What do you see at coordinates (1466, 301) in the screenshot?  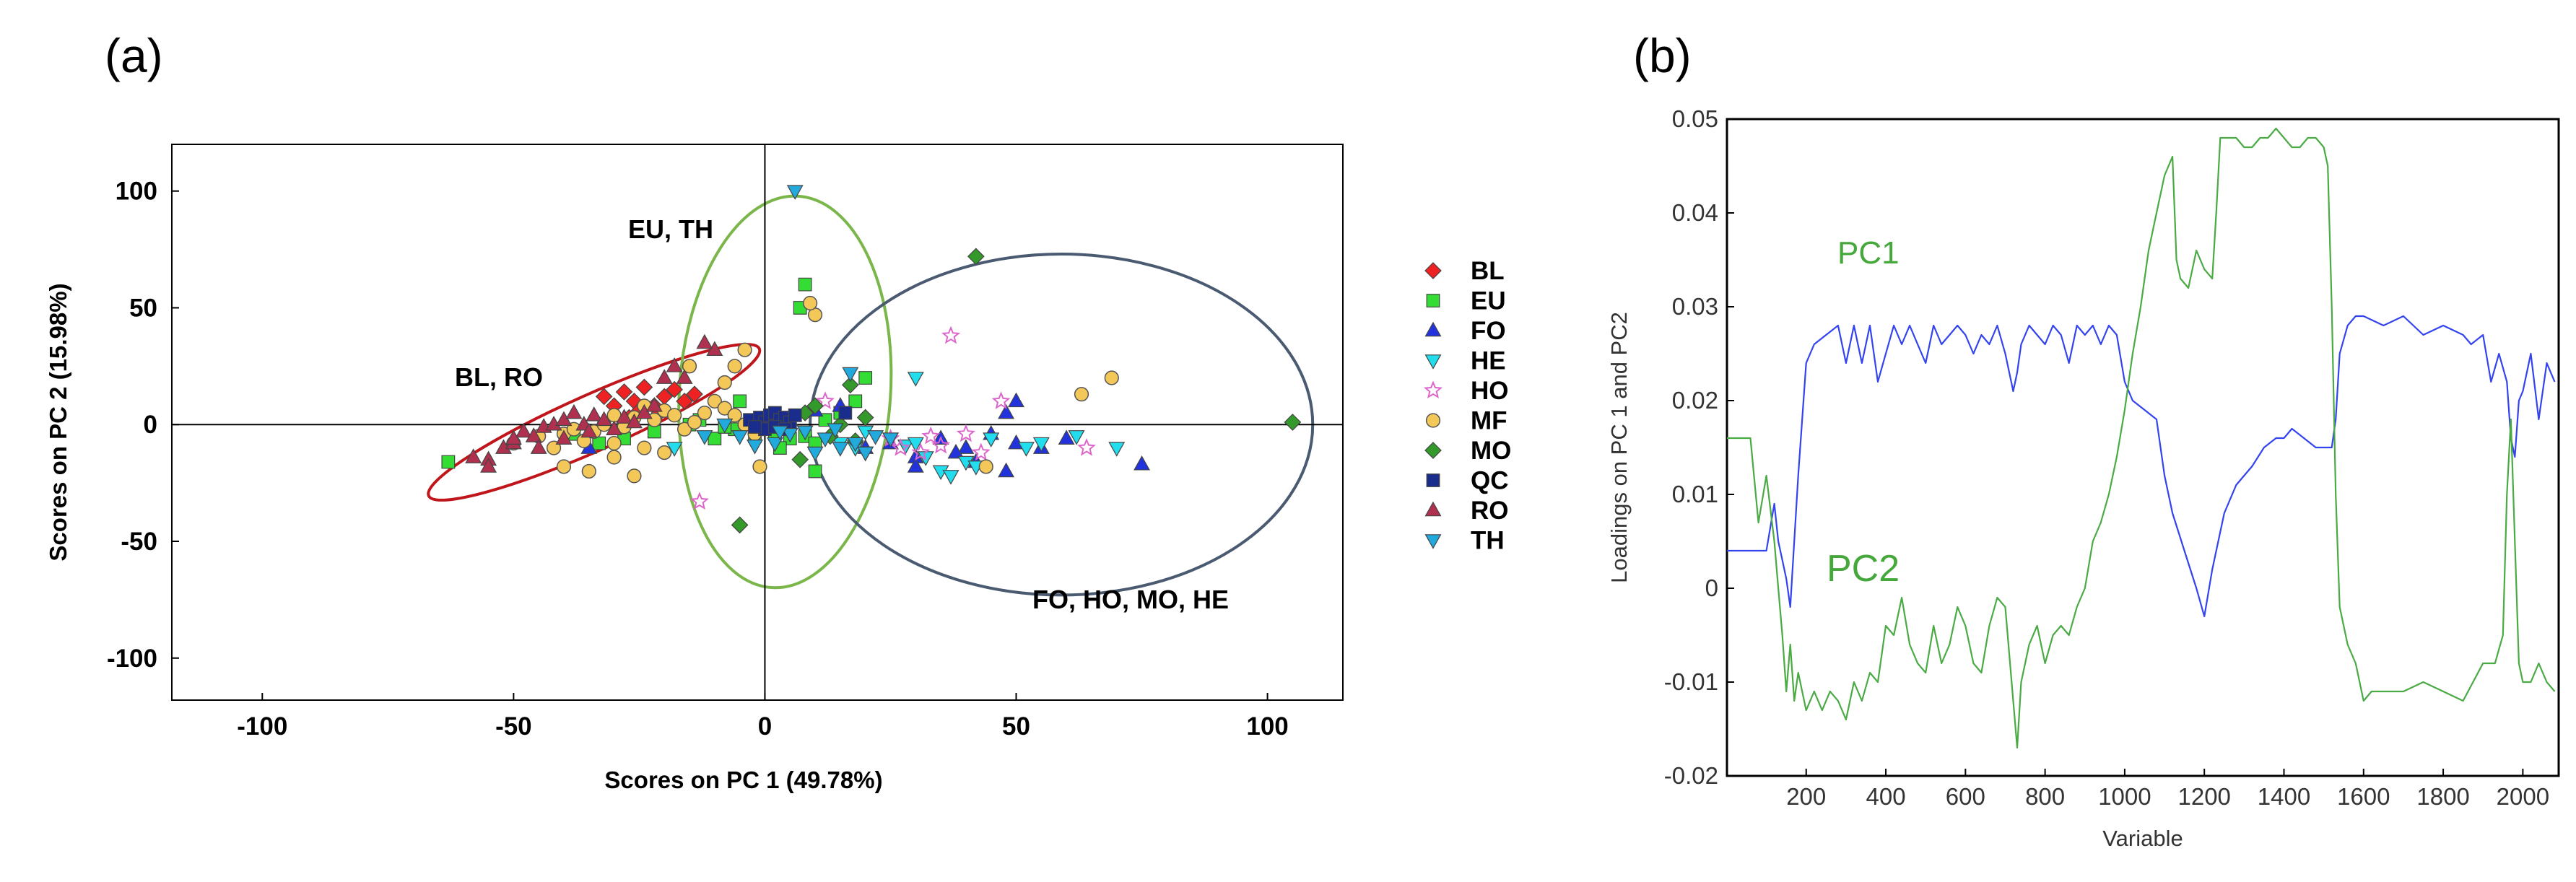 I see `legend-item-eu: EU` at bounding box center [1466, 301].